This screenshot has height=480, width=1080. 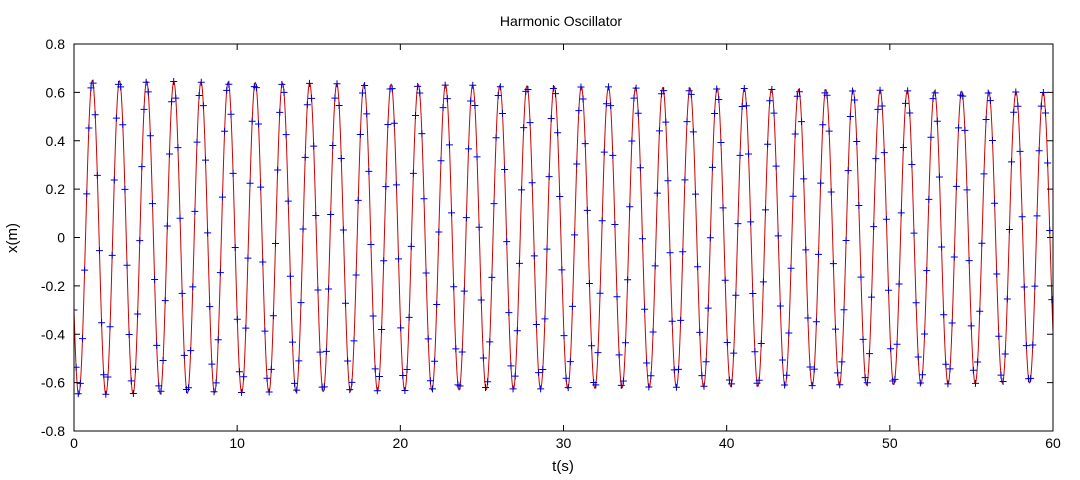 I want to click on x-tick-label: 50, so click(x=890, y=443).